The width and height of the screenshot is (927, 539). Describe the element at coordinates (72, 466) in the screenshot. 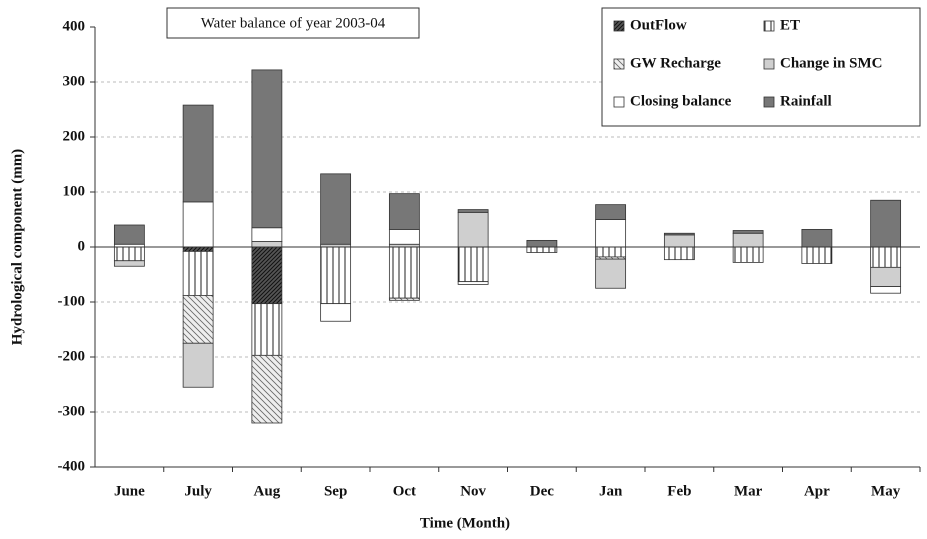

I see `y-tick-label: -400` at that location.